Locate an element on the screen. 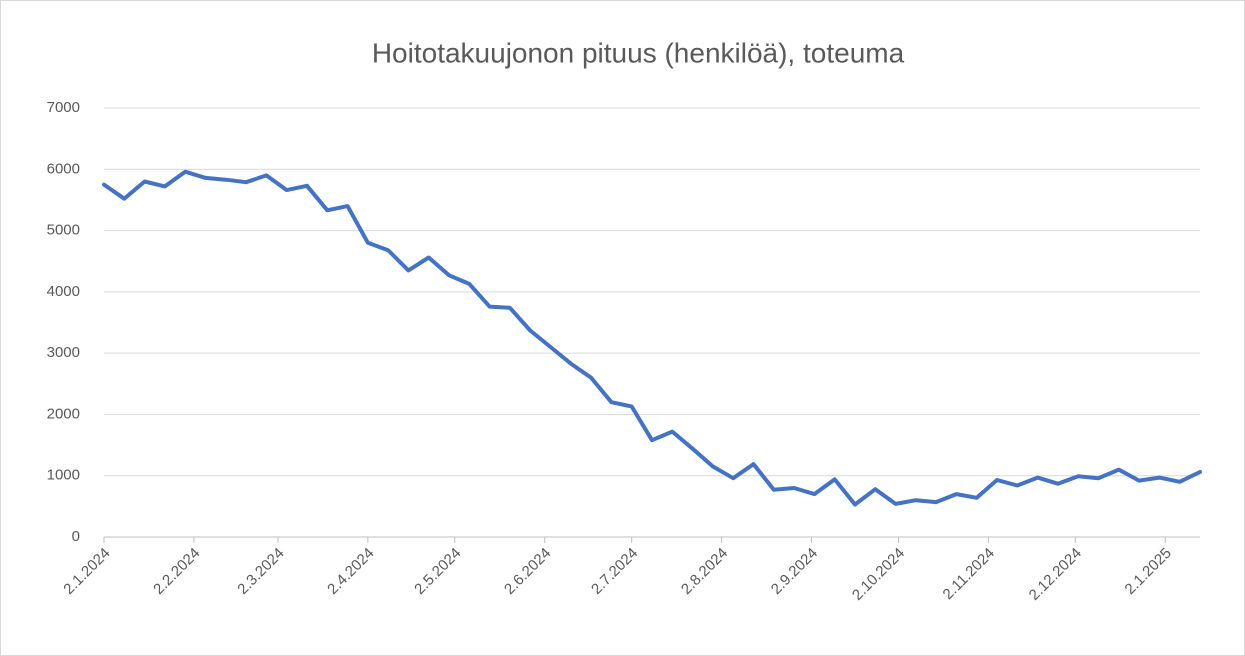 The height and width of the screenshot is (656, 1245). y-tick-label: 7000 is located at coordinates (63, 107).